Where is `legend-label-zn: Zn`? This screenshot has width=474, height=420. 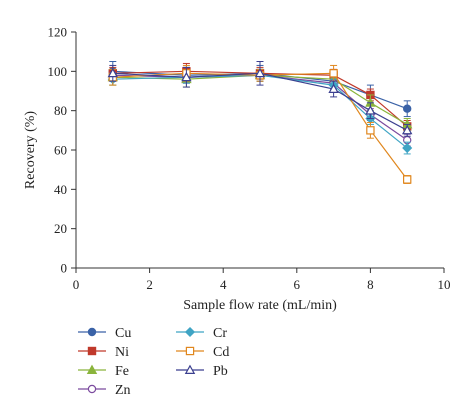 legend-label-zn: Zn is located at coordinates (123, 390).